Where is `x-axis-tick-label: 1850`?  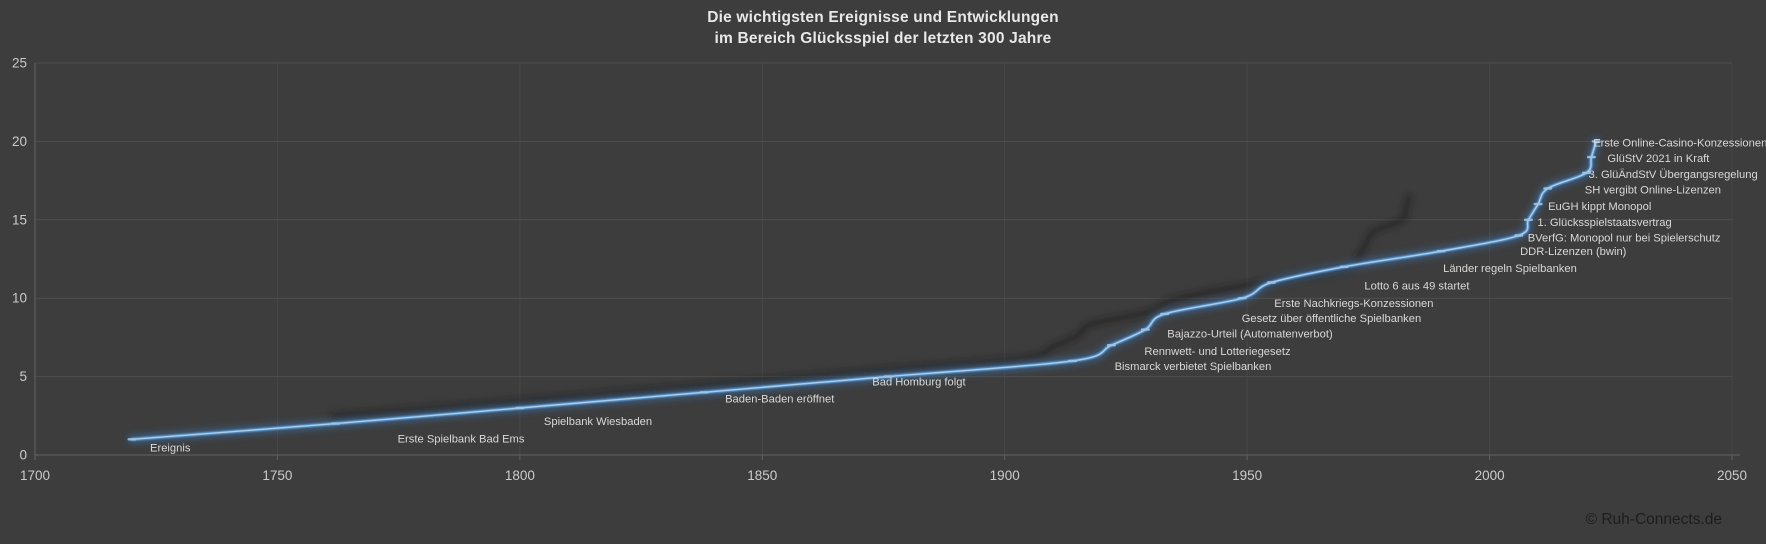
x-axis-tick-label: 1850 is located at coordinates (762, 475).